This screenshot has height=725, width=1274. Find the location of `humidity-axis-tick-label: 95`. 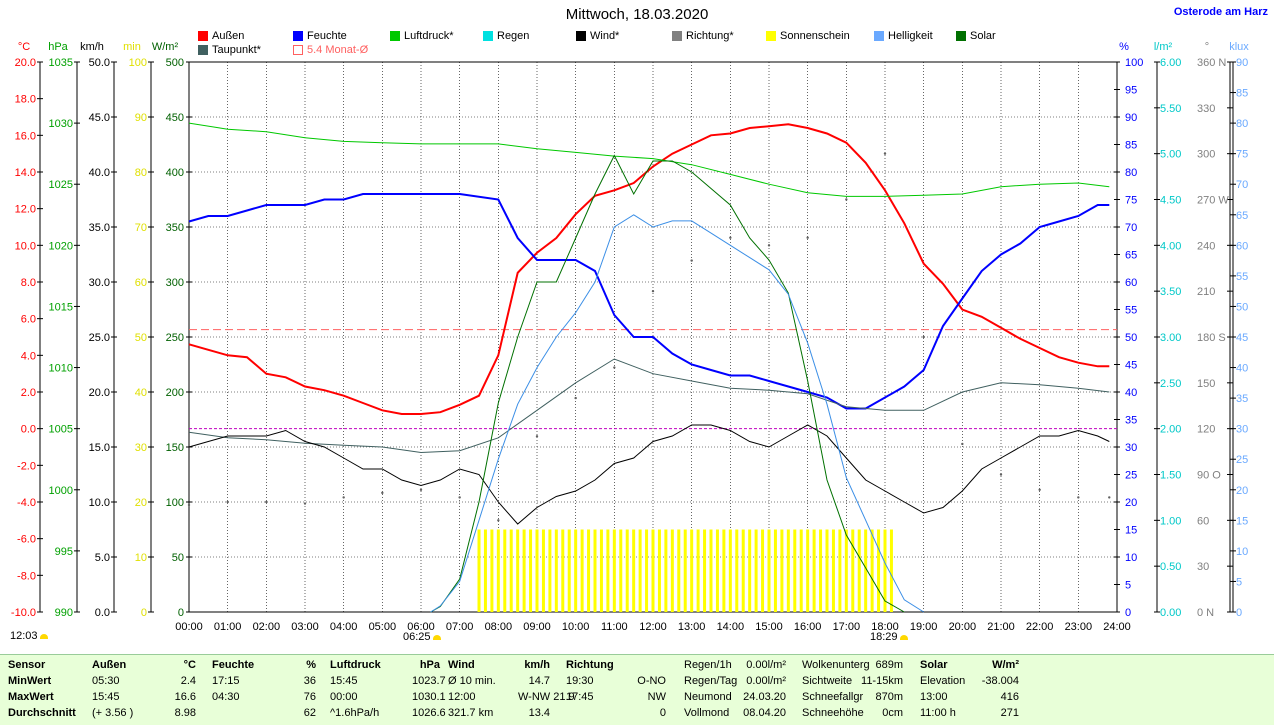

humidity-axis-tick-label: 95 is located at coordinates (1131, 91).